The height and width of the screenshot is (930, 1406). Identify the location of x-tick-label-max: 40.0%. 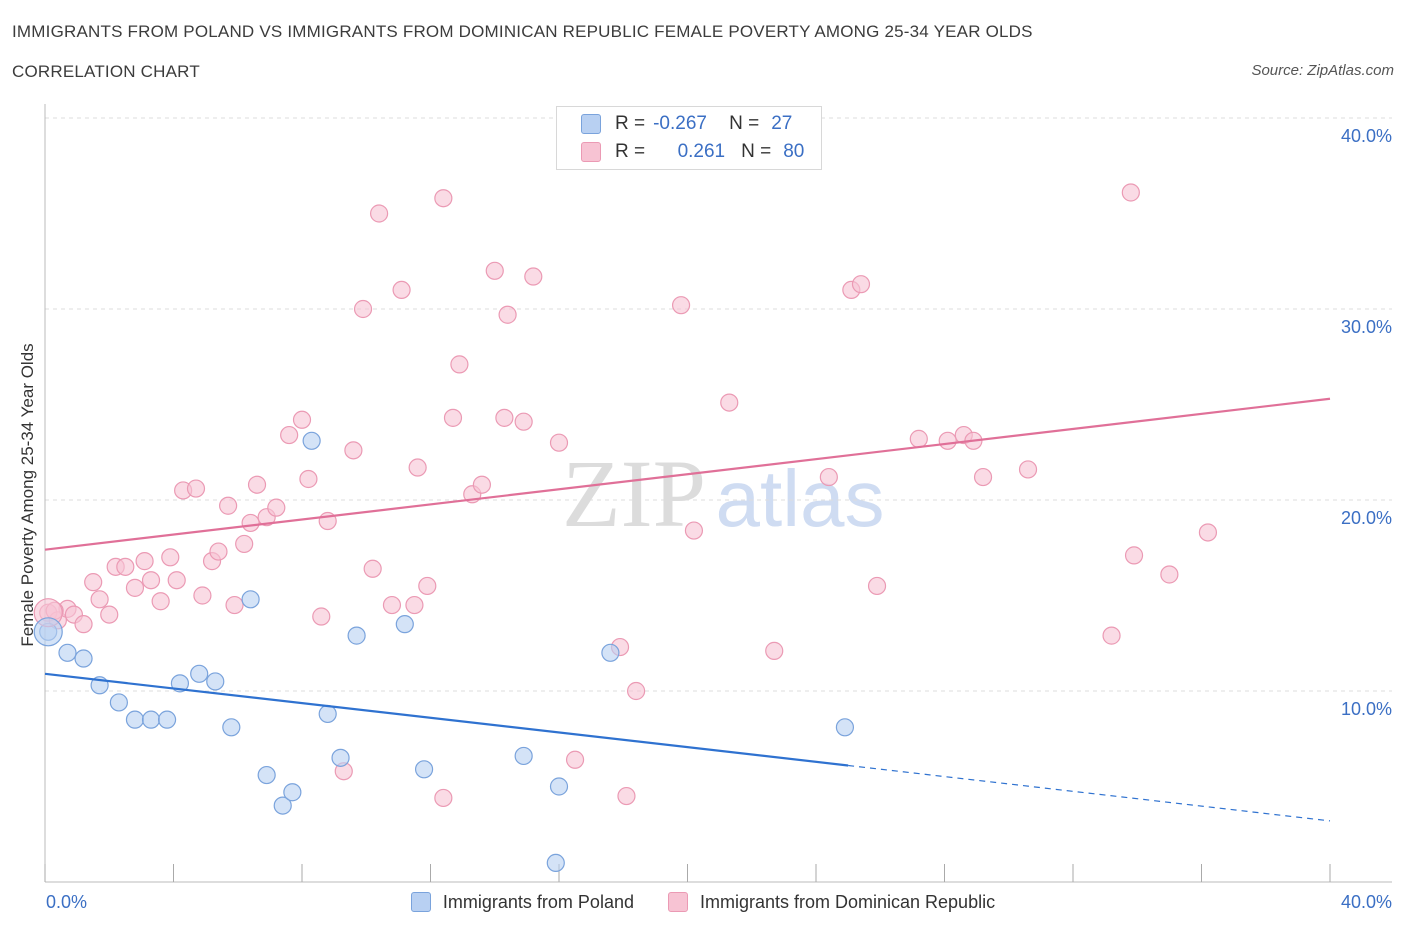
(1366, 902).